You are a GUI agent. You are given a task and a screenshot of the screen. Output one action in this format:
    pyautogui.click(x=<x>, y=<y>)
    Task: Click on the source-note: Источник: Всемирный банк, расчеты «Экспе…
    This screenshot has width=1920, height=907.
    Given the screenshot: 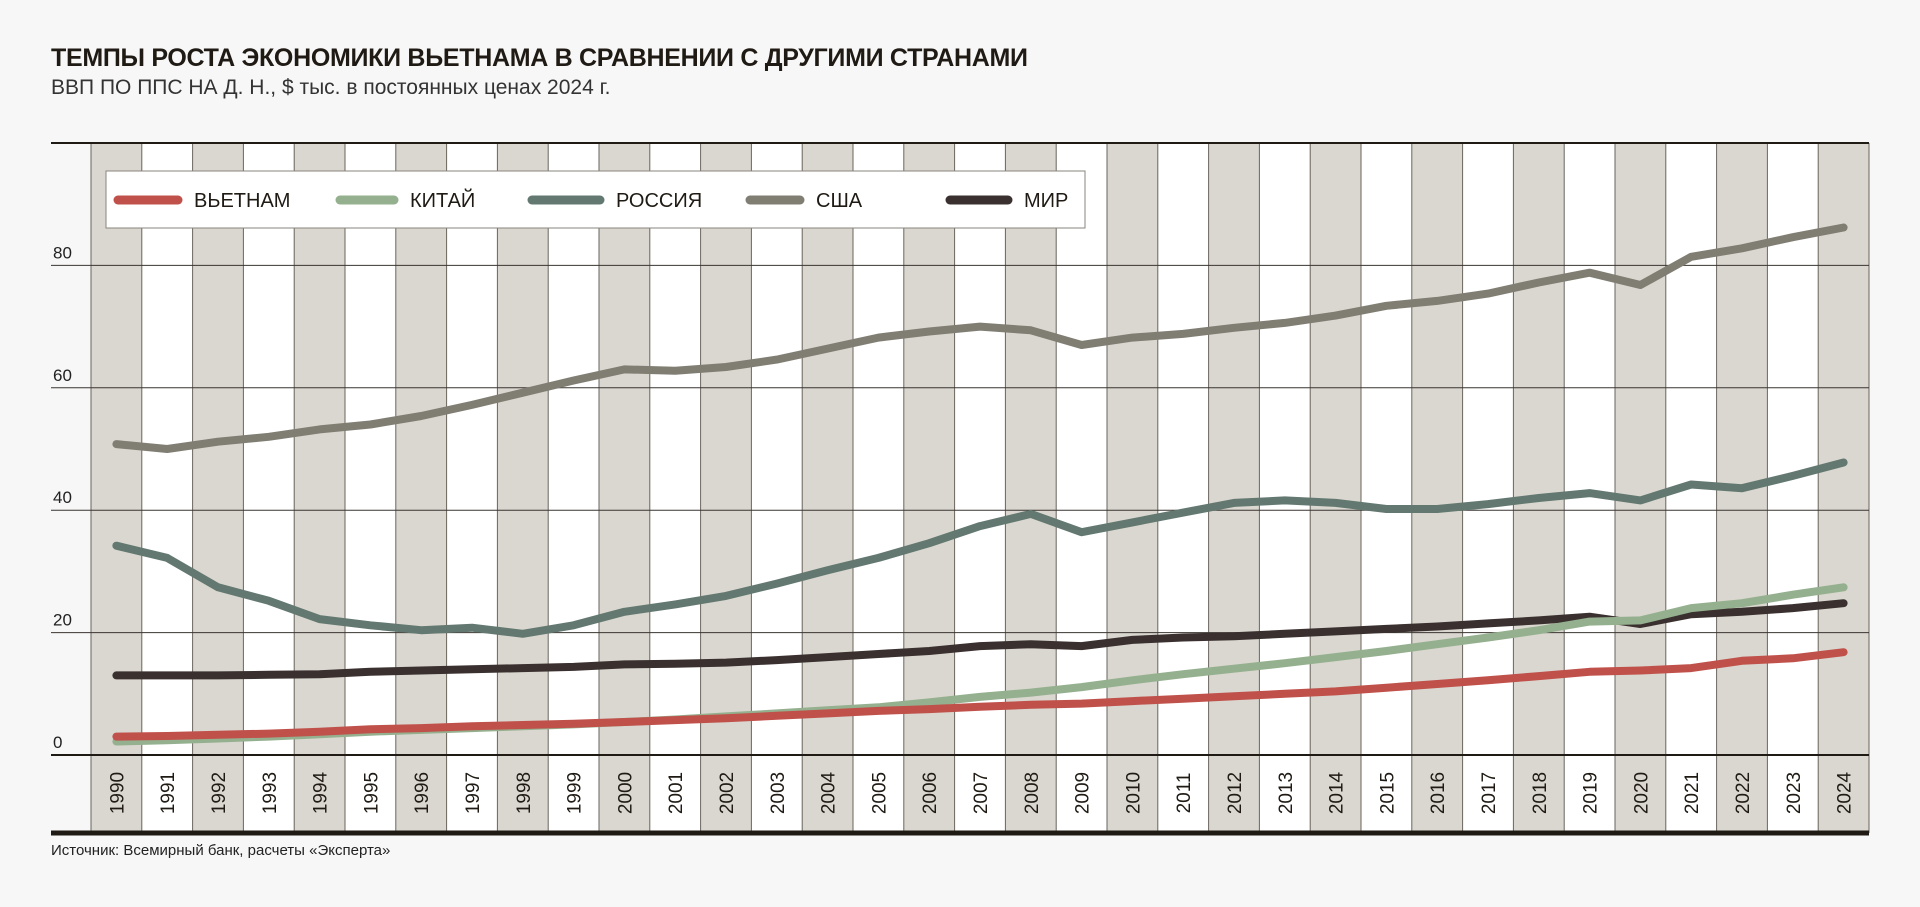 What is the action you would take?
    pyautogui.click(x=221, y=850)
    